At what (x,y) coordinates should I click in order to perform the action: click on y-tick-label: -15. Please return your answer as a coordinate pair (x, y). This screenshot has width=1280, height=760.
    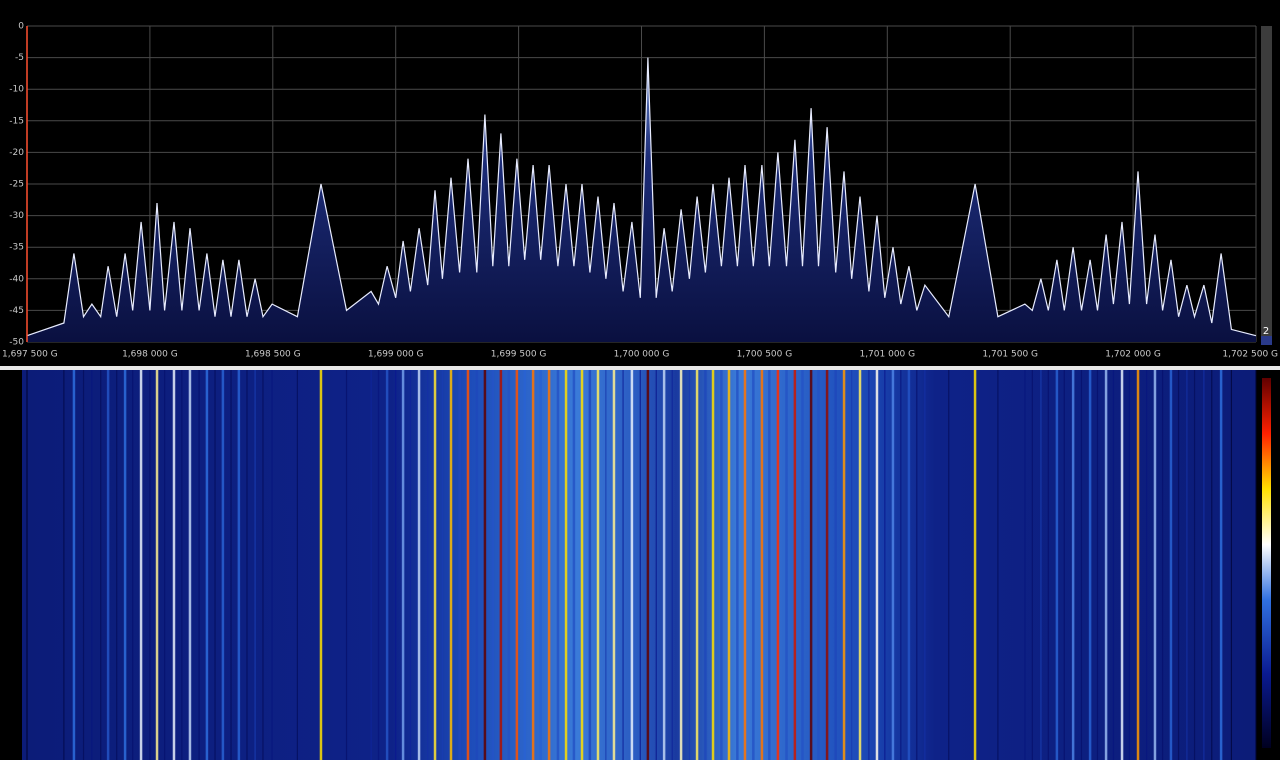
    Looking at the image, I should click on (16, 121).